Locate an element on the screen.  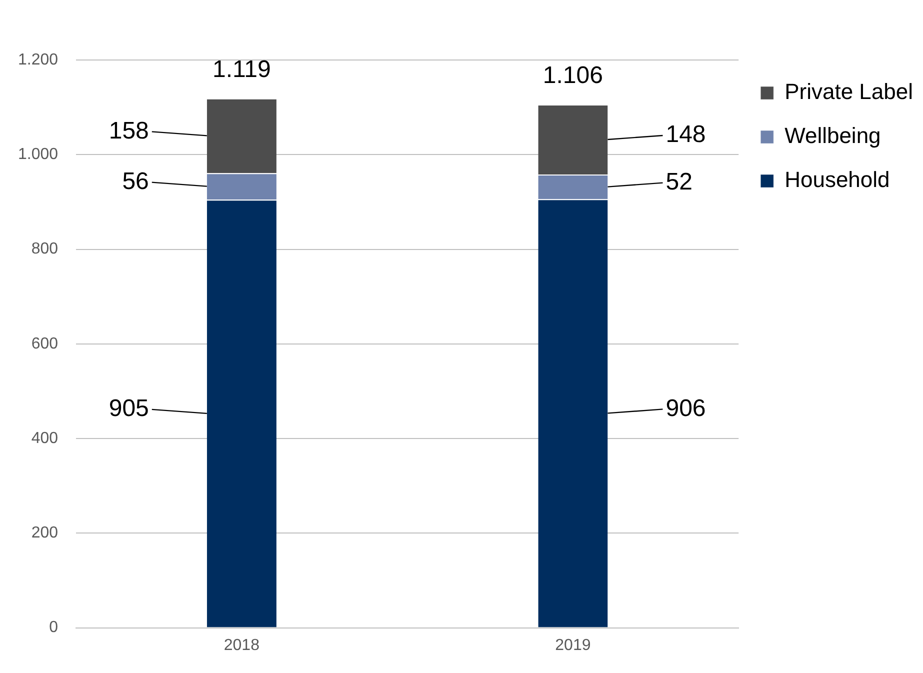
y-tick-label: 0 is located at coordinates (53, 627).